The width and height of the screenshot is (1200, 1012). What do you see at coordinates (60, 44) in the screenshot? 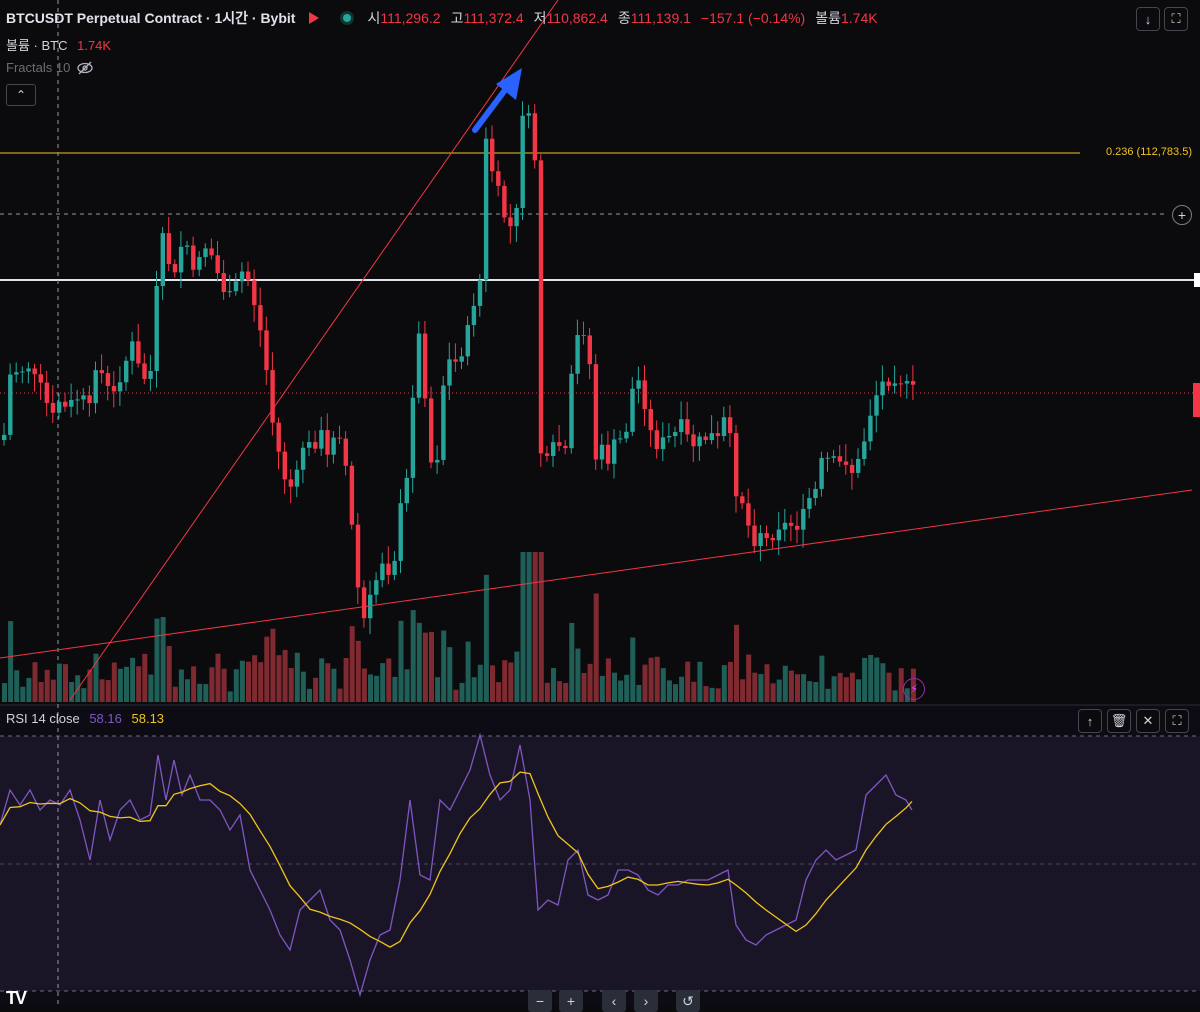
I see `volume-legend: 볼륨 · BTC 1.74K` at bounding box center [60, 44].